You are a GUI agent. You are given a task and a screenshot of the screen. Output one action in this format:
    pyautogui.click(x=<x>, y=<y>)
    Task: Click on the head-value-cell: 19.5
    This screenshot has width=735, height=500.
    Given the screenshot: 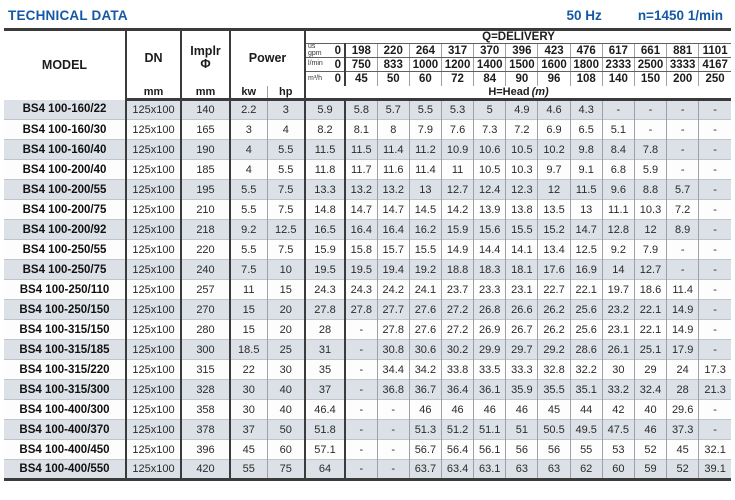 What is the action you would take?
    pyautogui.click(x=361, y=269)
    